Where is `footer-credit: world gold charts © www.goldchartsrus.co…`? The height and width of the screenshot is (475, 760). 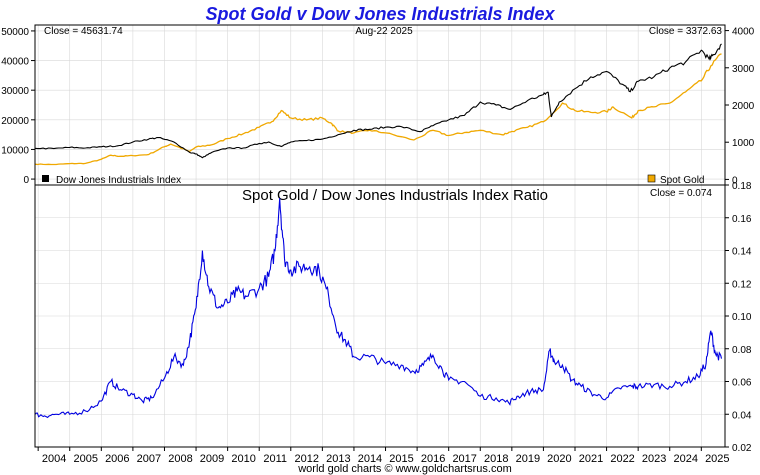 footer-credit: world gold charts © www.goldchartsrus.co… is located at coordinates (404, 469).